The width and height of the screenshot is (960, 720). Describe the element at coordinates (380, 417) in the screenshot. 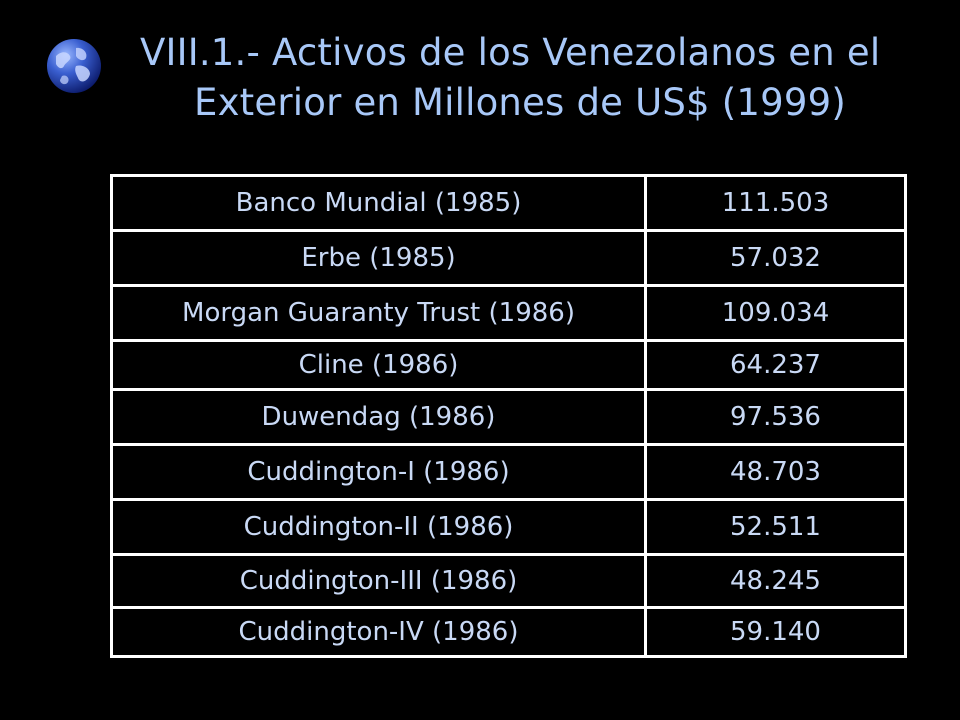

I see `row-label: Duwendag (1986)` at that location.